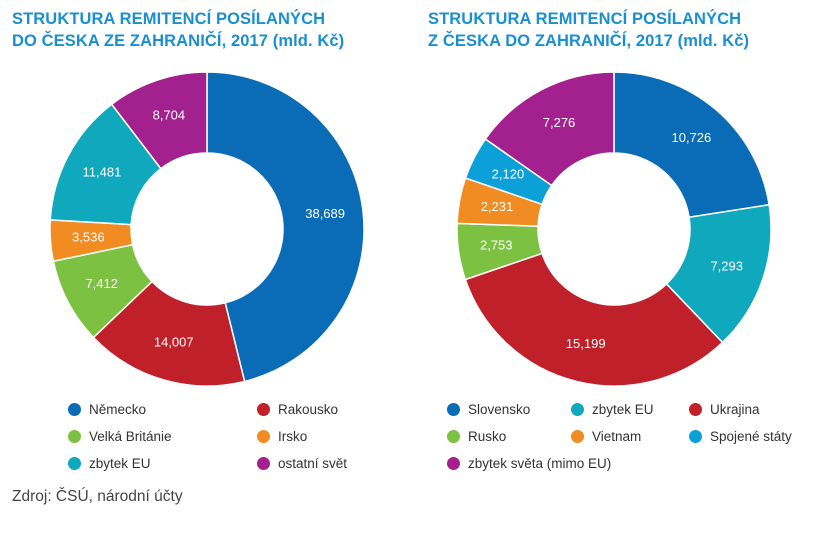 This screenshot has height=533, width=819. I want to click on data-label-inflow-irsko: 3,536, so click(88, 236).